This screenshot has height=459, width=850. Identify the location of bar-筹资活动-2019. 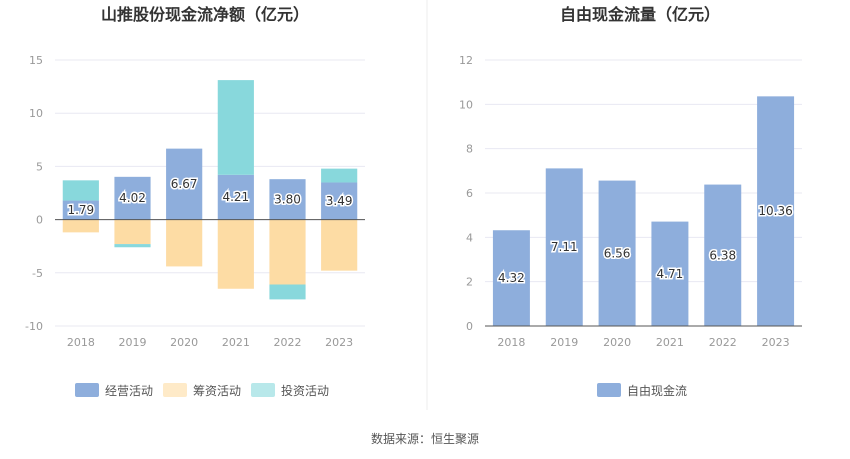
(132, 232).